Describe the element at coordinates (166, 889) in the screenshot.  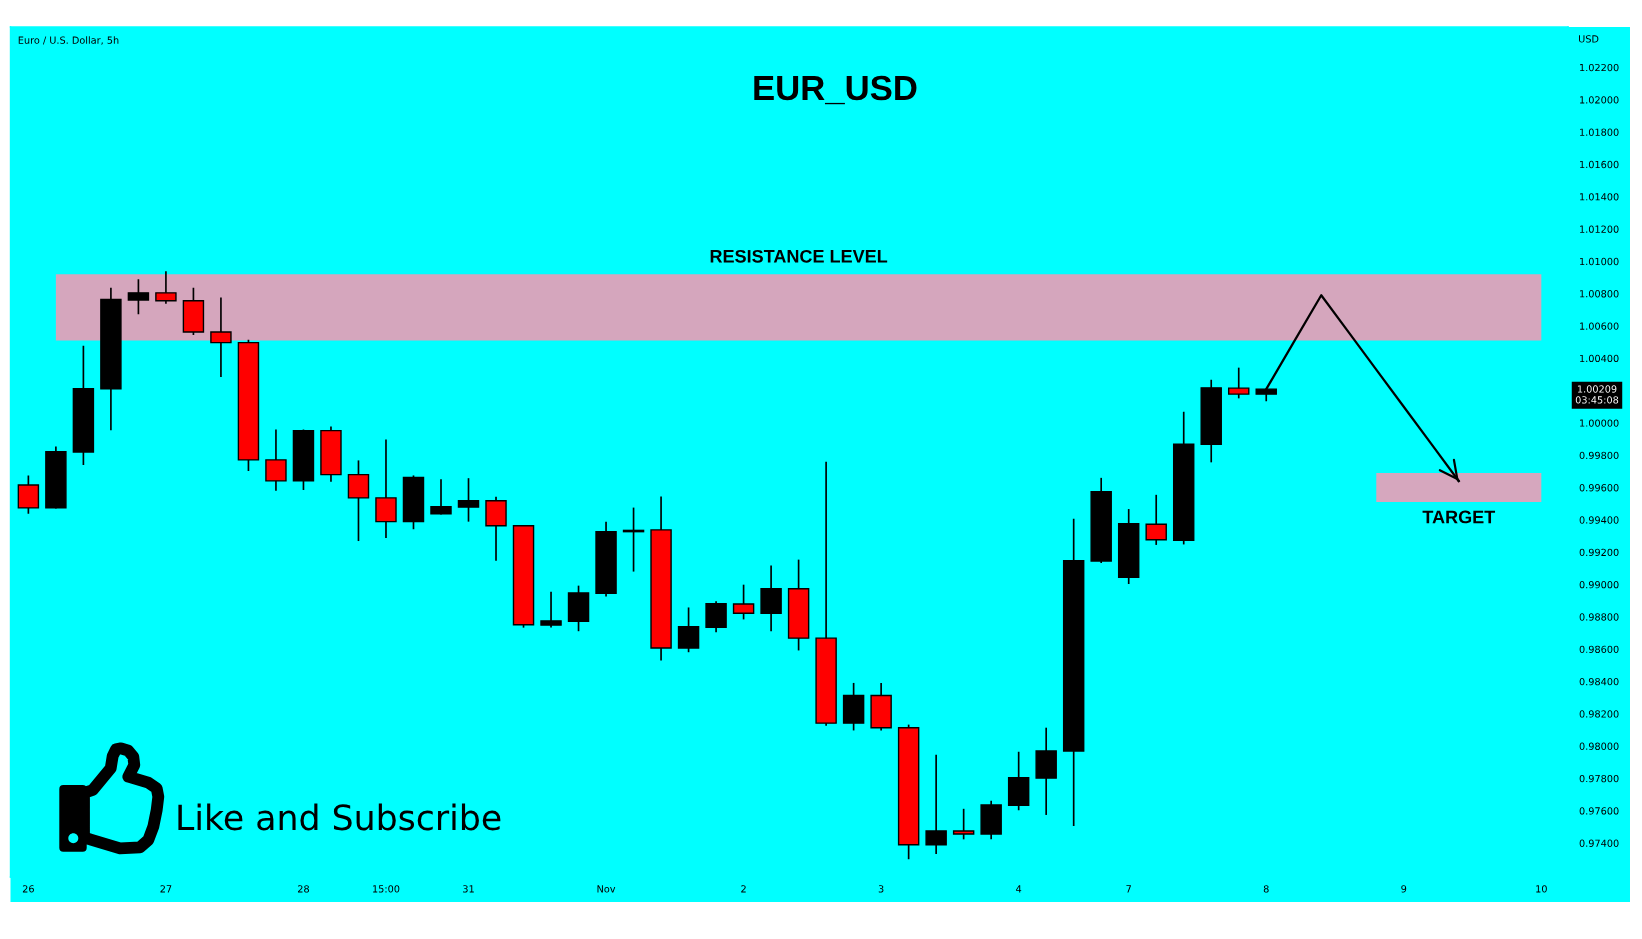
I see `x-tick-label: 27` at that location.